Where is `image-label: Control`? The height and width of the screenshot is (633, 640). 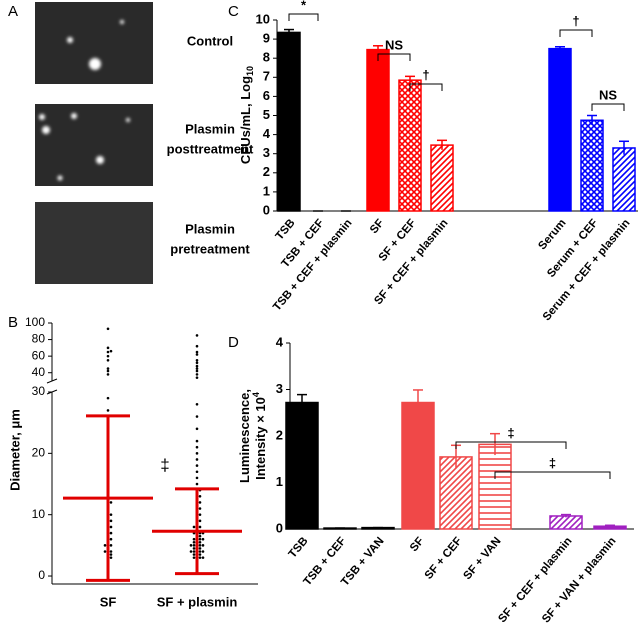 image-label: Control is located at coordinates (210, 40).